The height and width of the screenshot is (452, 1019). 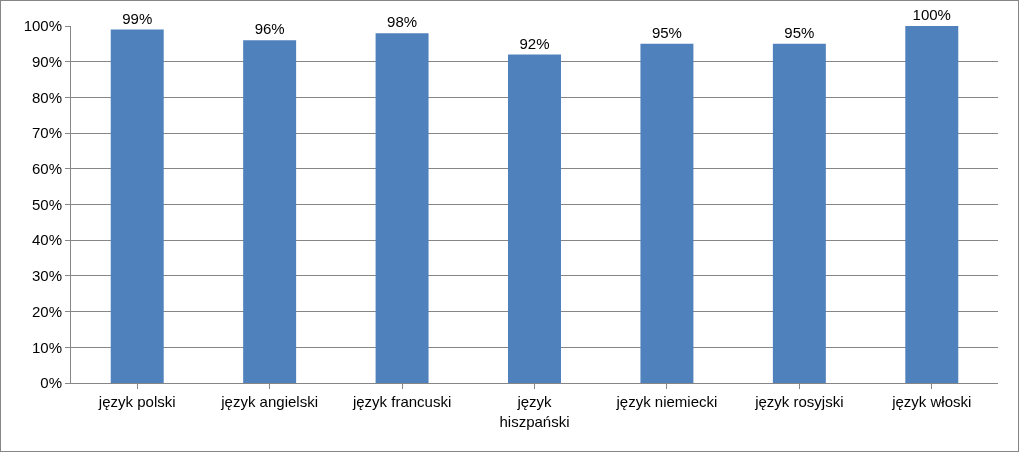 I want to click on x-tick-label: język włoski, so click(x=931, y=401).